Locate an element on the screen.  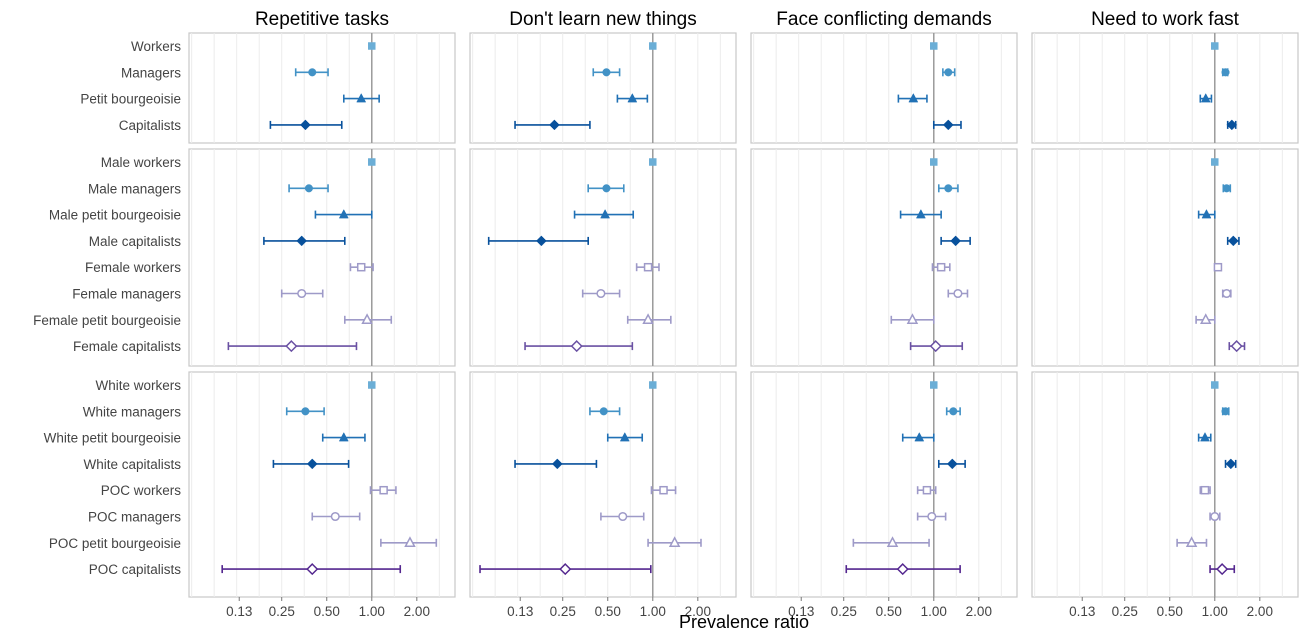
row-label: White petit bourgeoisie is located at coordinates (112, 438).